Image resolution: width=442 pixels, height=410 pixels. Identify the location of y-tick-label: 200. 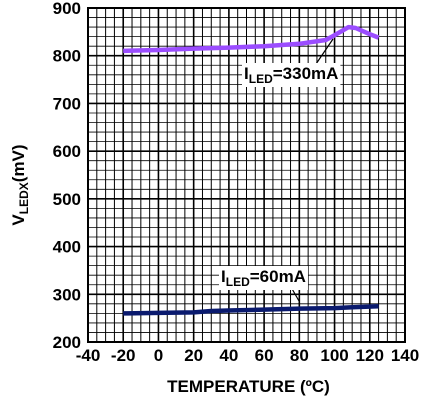
(67, 342).